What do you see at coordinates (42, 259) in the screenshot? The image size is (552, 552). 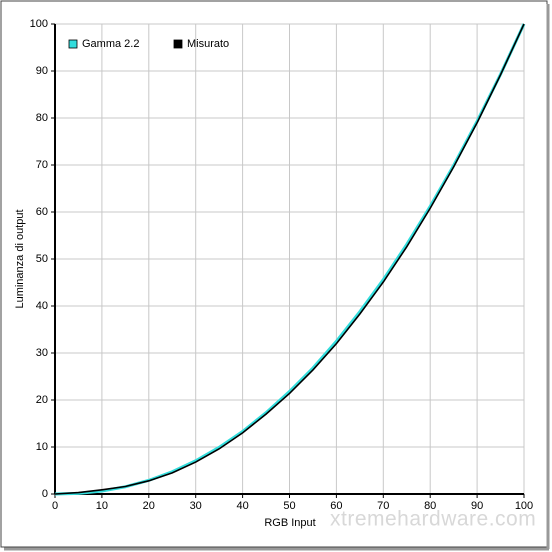 I see `y-tick-label: 50` at bounding box center [42, 259].